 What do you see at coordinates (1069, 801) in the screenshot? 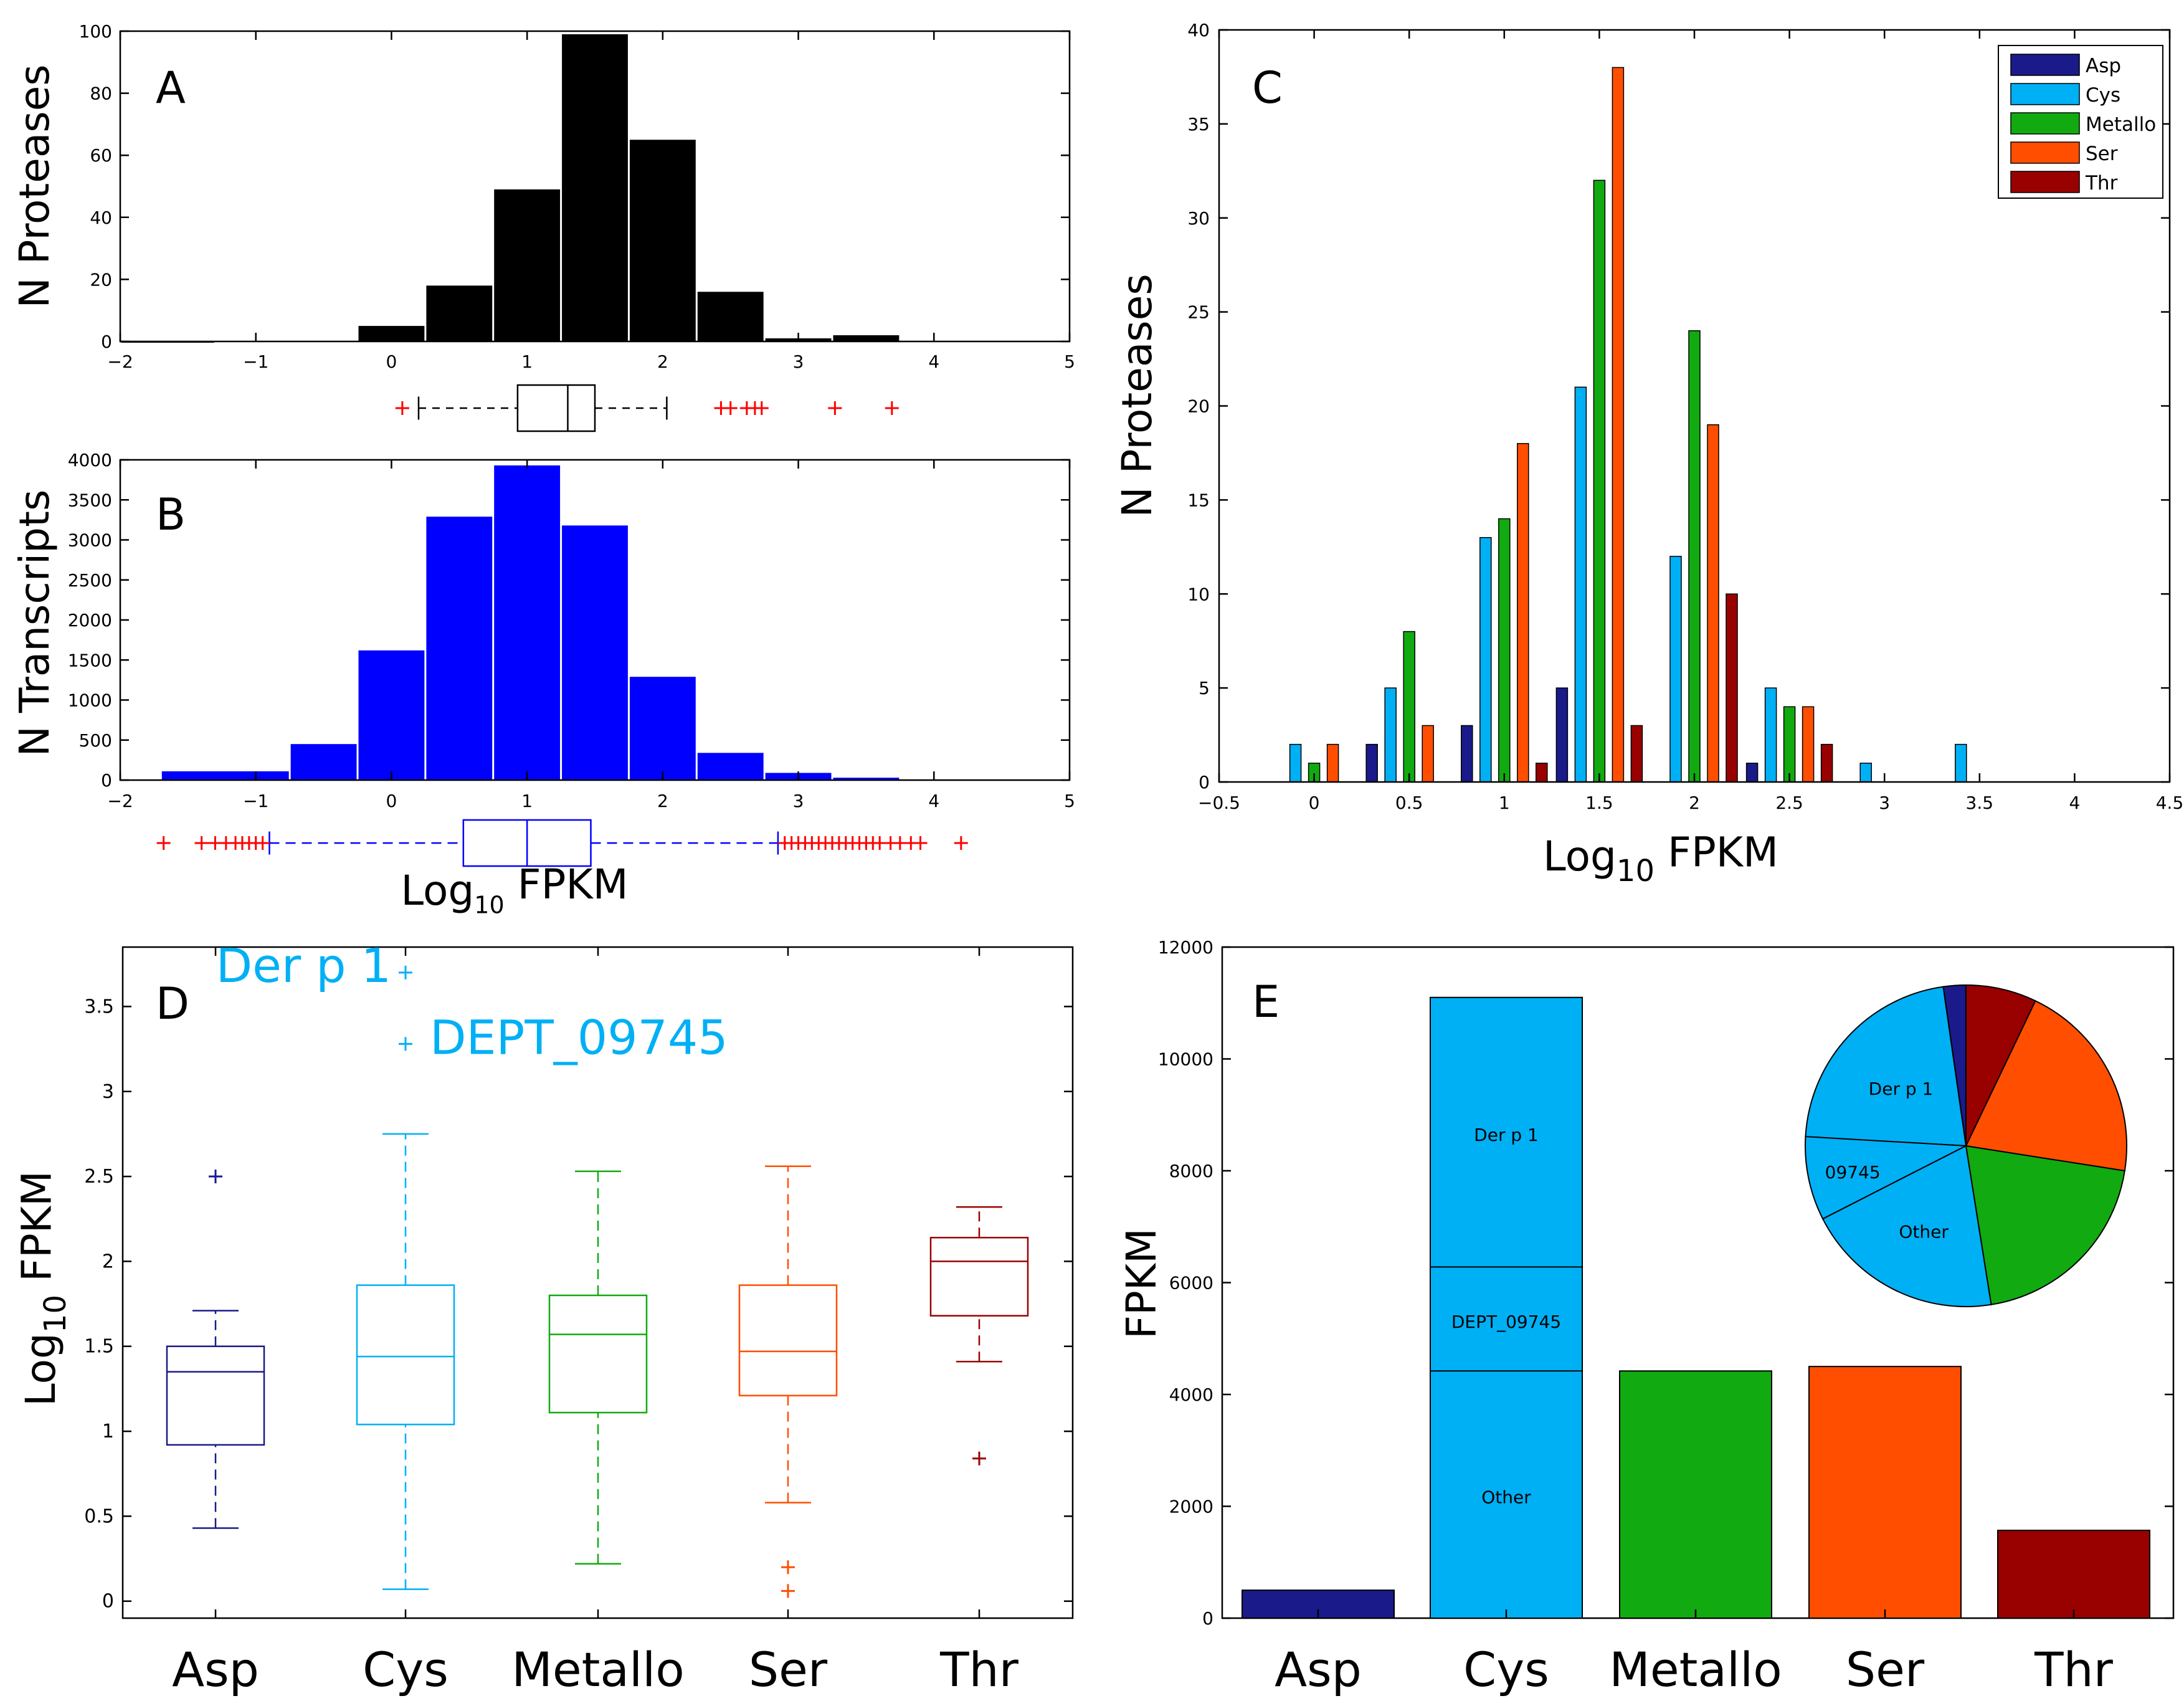
I see `panel-b-xtick-label: 5` at bounding box center [1069, 801].